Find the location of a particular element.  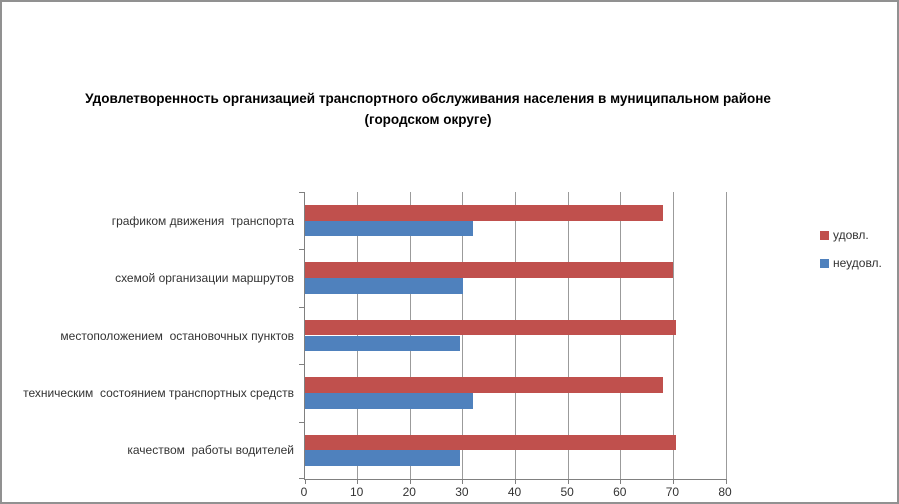

category-label: местоположением остановочных пунктов is located at coordinates (177, 335).